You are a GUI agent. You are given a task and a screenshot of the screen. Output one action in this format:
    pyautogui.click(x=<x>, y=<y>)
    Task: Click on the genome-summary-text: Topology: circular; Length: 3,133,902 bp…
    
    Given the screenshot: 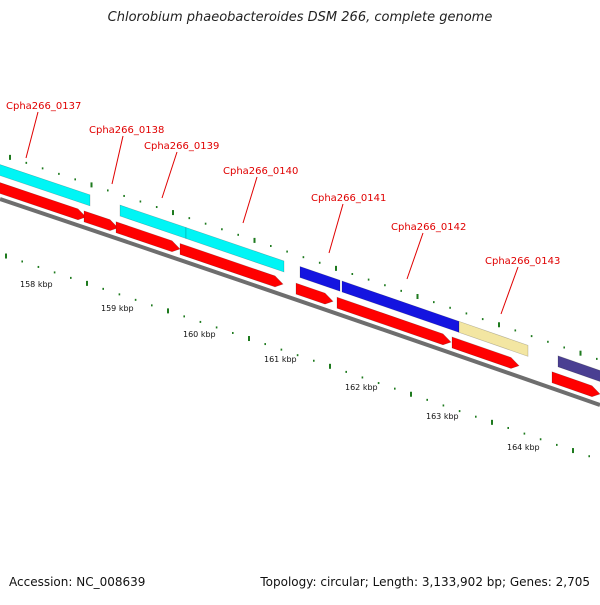 What is the action you would take?
    pyautogui.click(x=425, y=582)
    